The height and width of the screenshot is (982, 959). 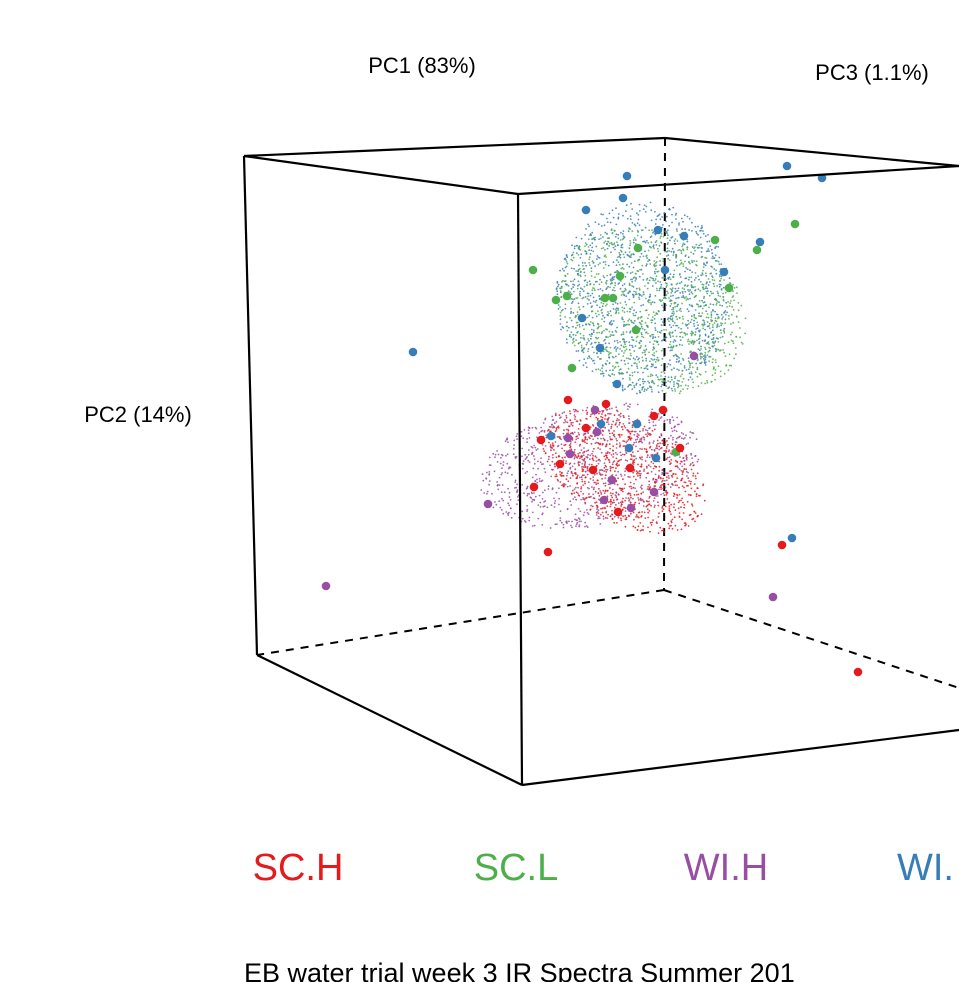 What do you see at coordinates (872, 72) in the screenshot?
I see `z-axis-label: PC3 (1.1%)` at bounding box center [872, 72].